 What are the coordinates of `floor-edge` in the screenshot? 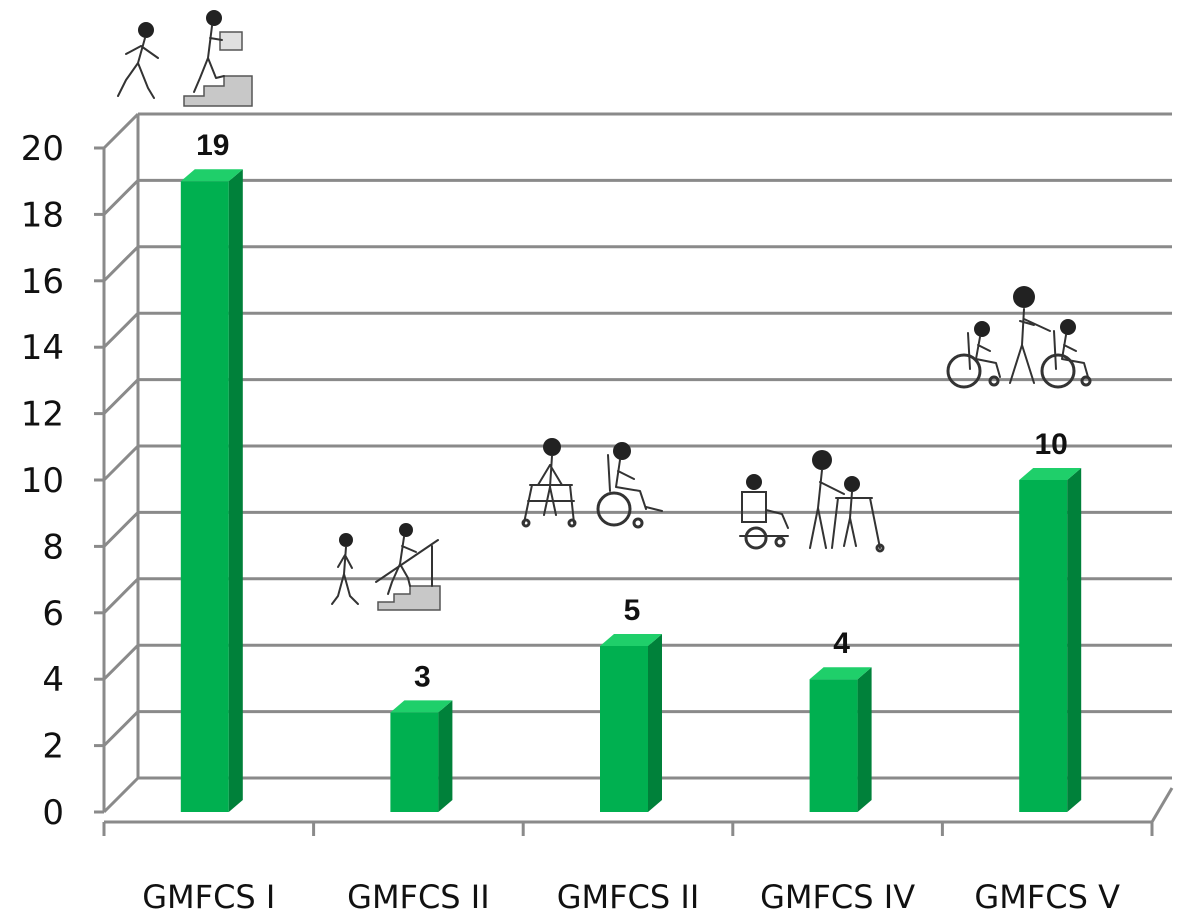 It's located at (1162, 805).